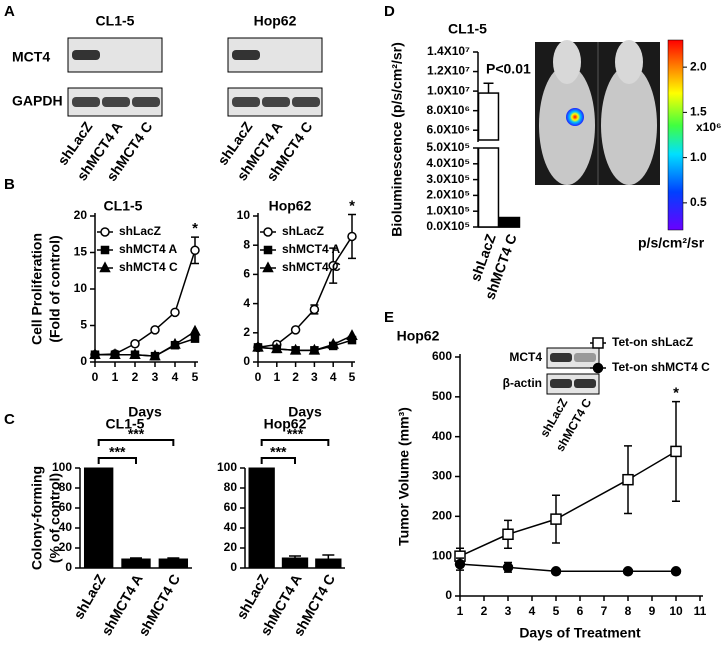  Describe the element at coordinates (448, 51) in the screenshot. I see `y-tick-label: 1.4X10⁷` at that location.